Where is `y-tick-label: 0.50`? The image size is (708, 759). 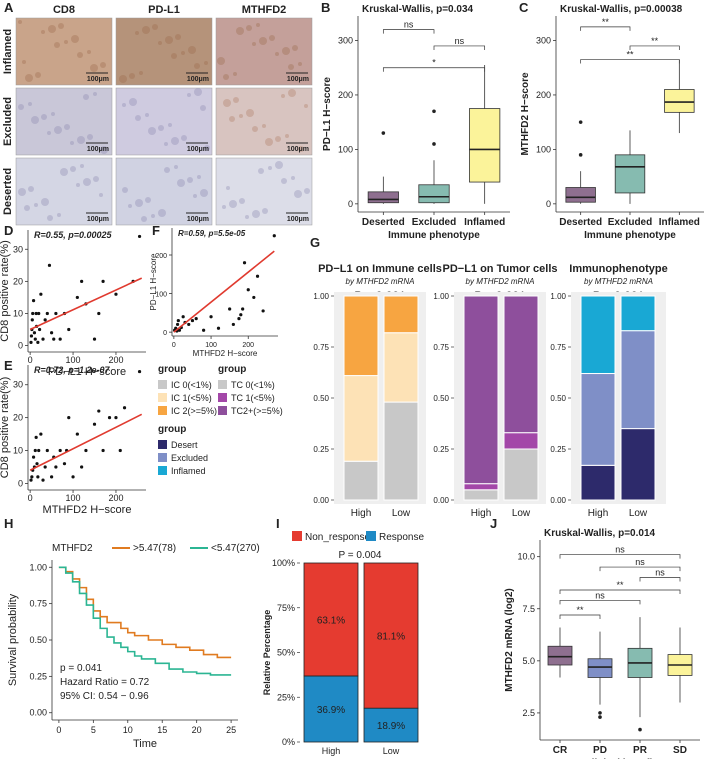 y-tick-label: 0.50 is located at coordinates (441, 398).